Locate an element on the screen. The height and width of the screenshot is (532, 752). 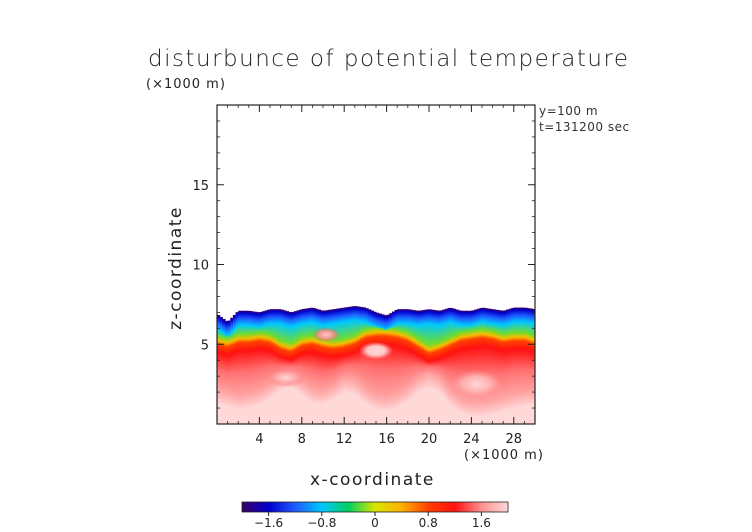
contour-field is located at coordinates (376, 365).